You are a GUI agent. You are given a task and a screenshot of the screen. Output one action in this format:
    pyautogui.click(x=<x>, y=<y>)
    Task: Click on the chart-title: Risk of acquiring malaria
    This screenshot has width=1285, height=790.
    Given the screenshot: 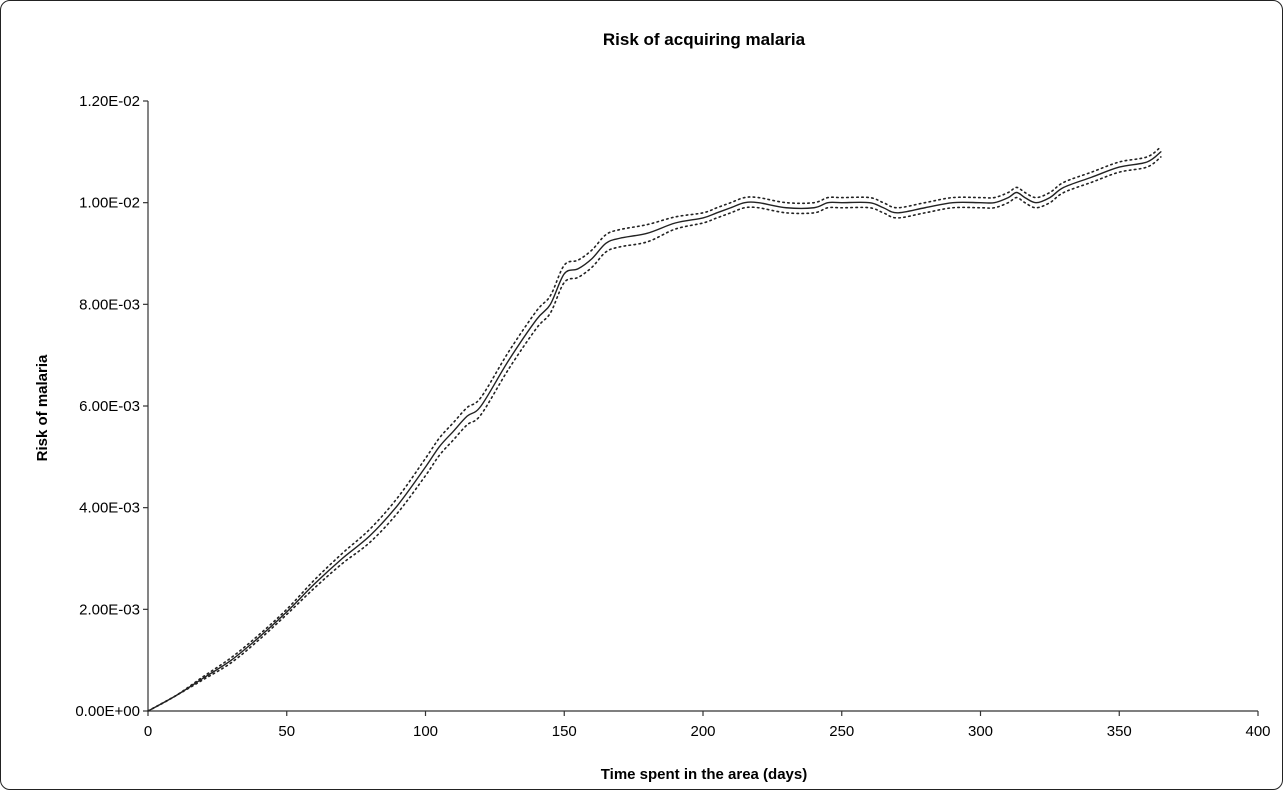 What is the action you would take?
    pyautogui.click(x=704, y=39)
    